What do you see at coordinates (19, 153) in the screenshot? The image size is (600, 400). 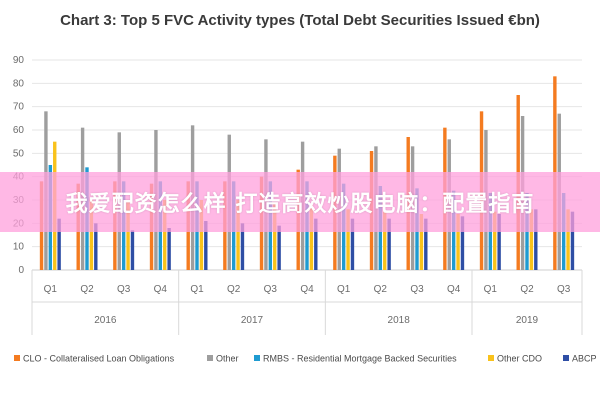 I see `y-tick-label: 50` at bounding box center [19, 153].